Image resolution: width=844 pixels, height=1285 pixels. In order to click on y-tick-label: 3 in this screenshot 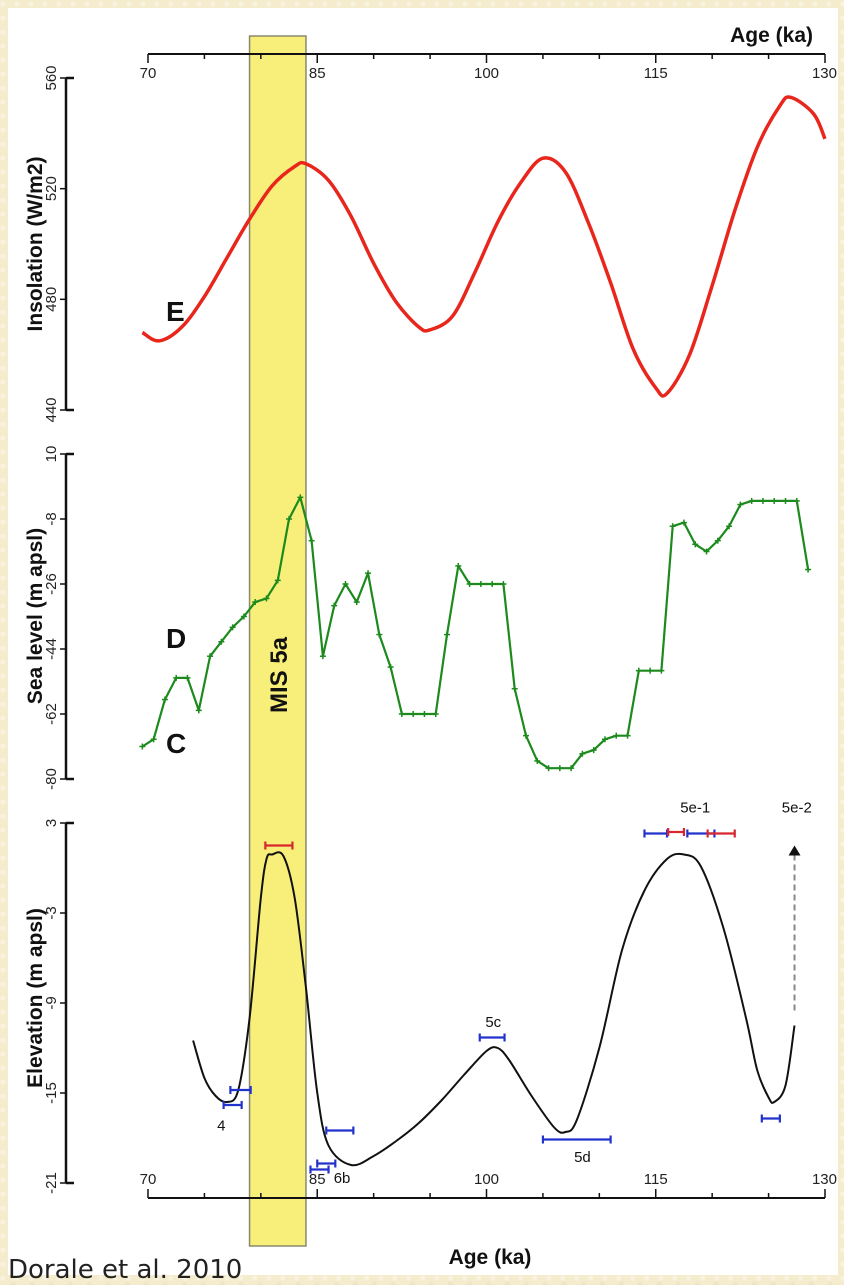, I will do `click(51, 823)`.